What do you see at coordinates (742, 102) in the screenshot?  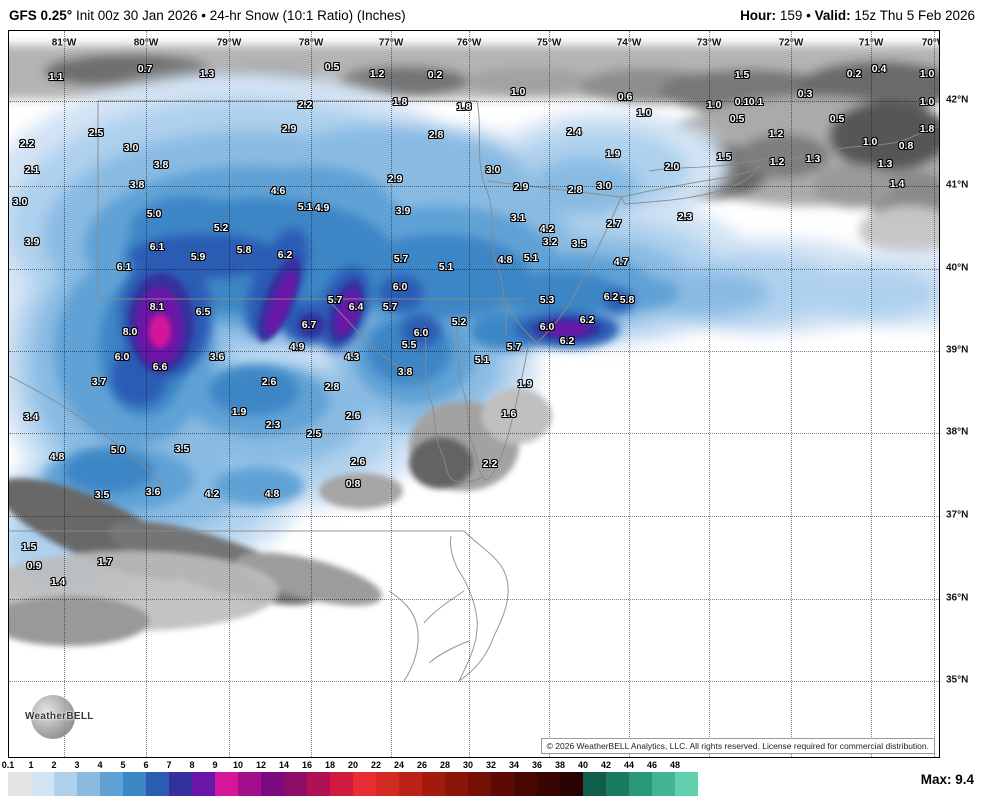 I see `snow-value-label: 0.1` at bounding box center [742, 102].